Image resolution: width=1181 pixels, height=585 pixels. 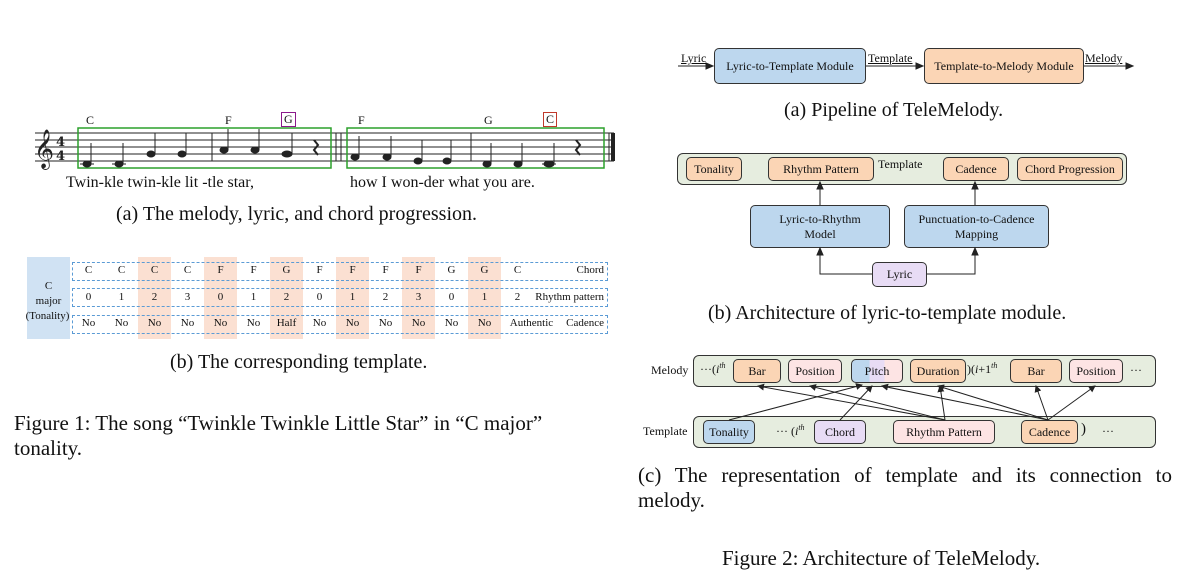 What do you see at coordinates (976, 226) in the screenshot?
I see `punctuation-to-cadence-mapping: Punctuation-to-Cadence Mapping` at bounding box center [976, 226].